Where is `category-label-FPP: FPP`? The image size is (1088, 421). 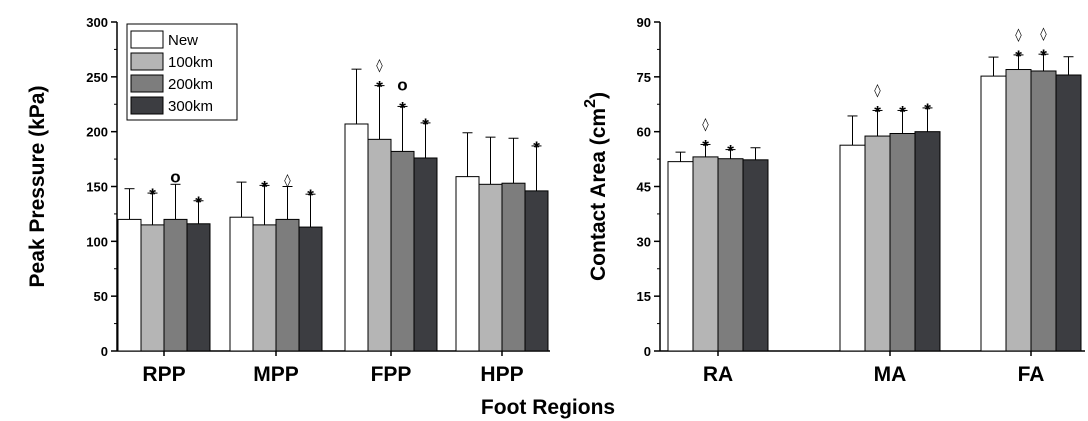
category-label-FPP: FPP is located at coordinates (391, 374).